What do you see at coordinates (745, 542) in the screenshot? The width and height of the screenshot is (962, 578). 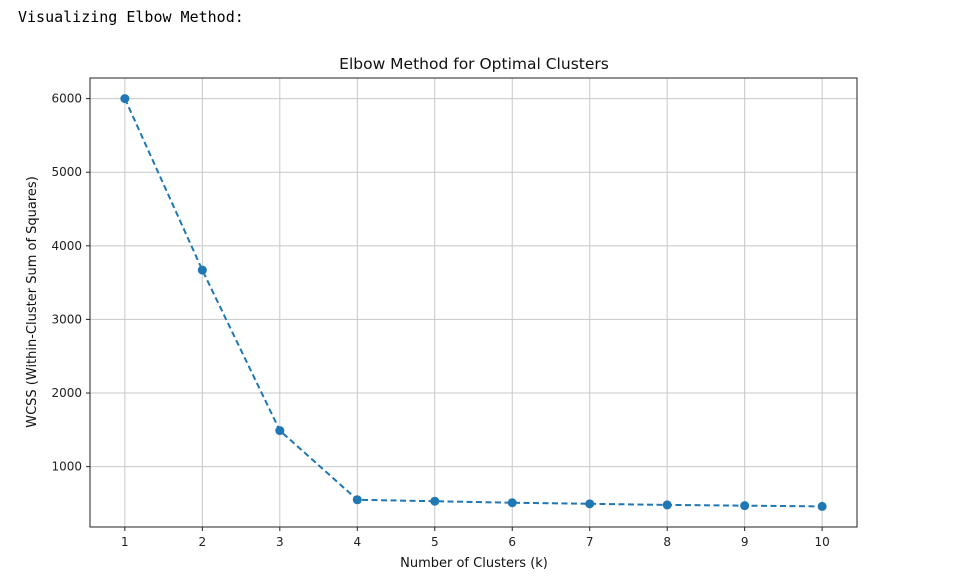 I see `x-tick-label: 9` at bounding box center [745, 542].